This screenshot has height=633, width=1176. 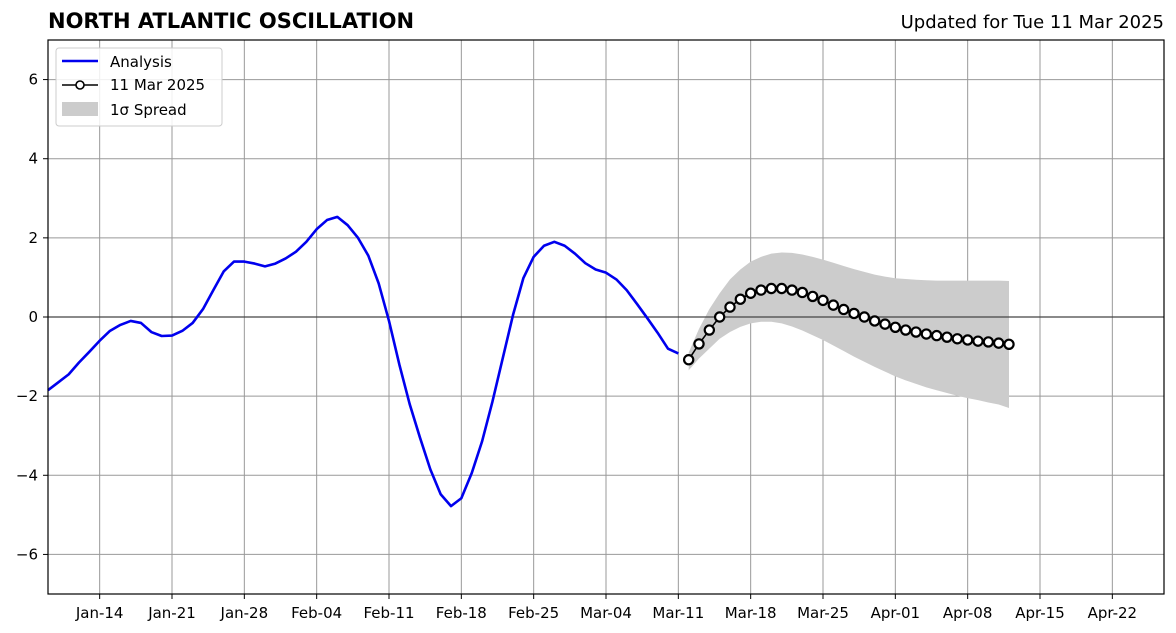 I want to click on y-tick-label: 2, so click(x=33, y=238).